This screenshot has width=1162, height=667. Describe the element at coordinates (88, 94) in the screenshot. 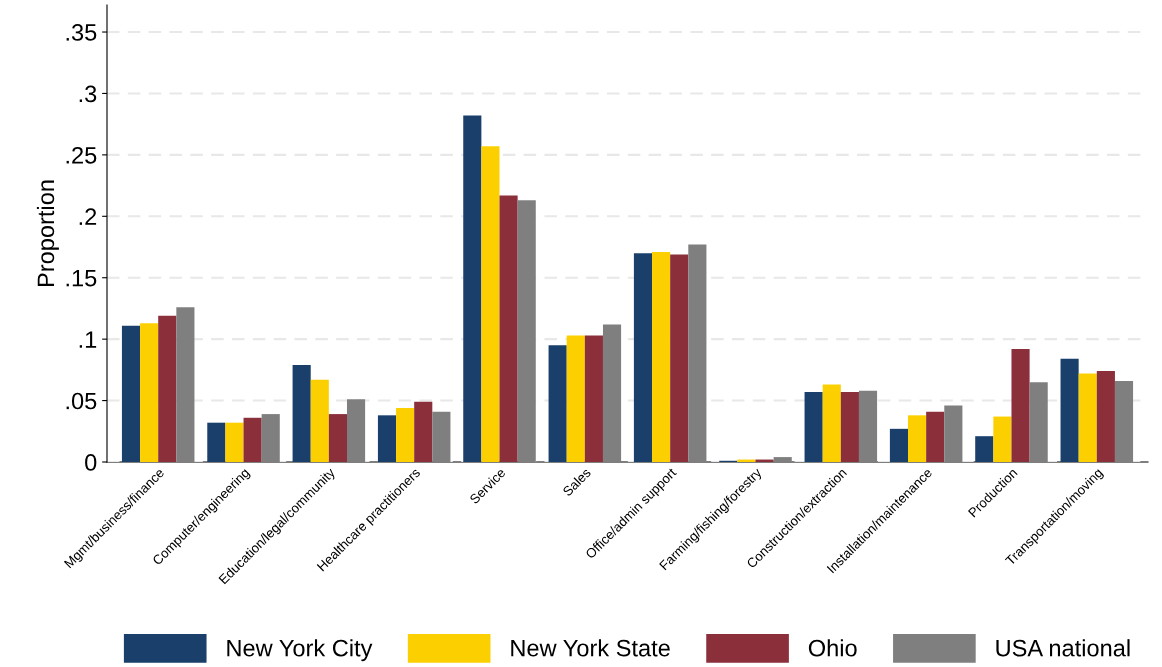

I see `y-tick-label: .3` at that location.